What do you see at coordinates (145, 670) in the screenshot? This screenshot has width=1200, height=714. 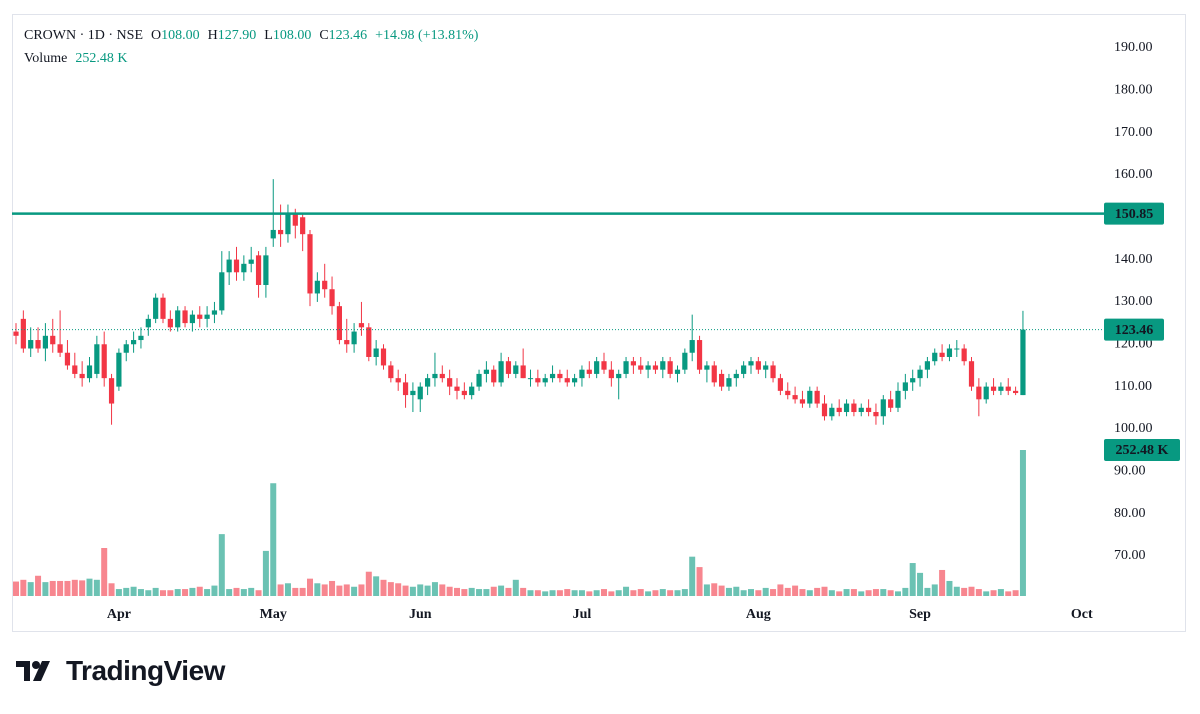 I see `brand-name: TradingView` at bounding box center [145, 670].